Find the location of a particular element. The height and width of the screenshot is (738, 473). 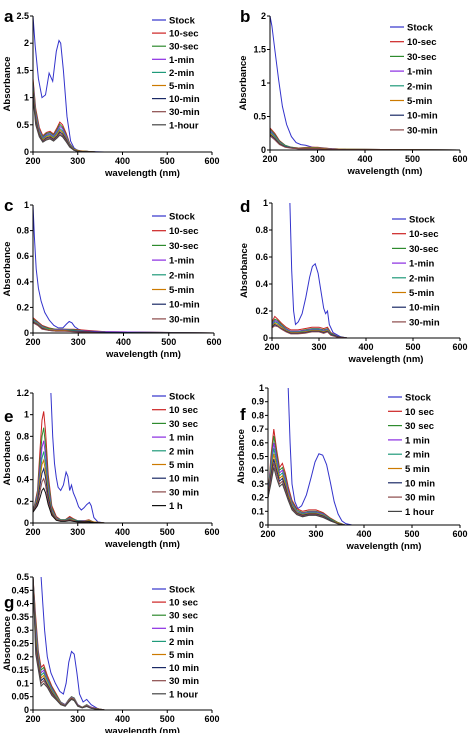

y-tick-label: 2 is located at coordinates (263, 16).